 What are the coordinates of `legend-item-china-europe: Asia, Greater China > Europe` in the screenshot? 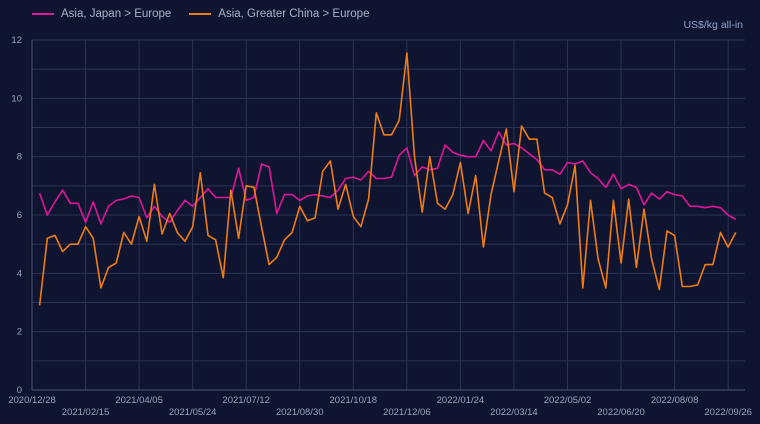 It's located at (279, 14).